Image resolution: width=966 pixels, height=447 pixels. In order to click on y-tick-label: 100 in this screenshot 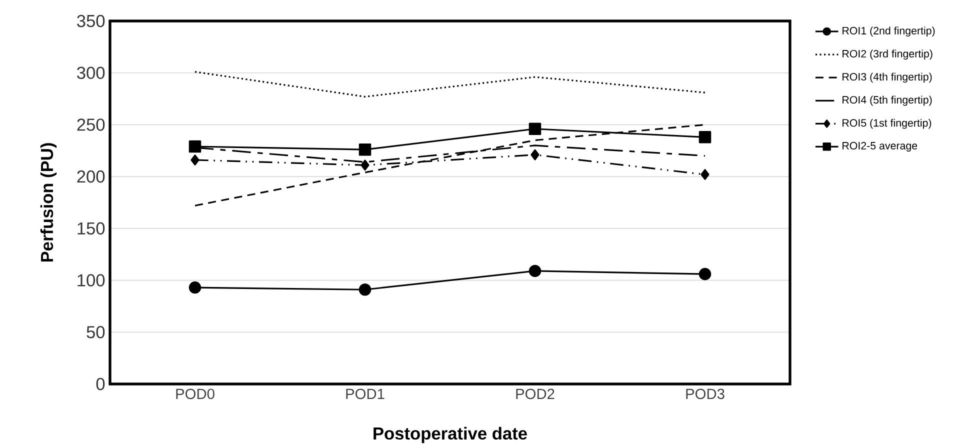, I will do `click(91, 280)`.